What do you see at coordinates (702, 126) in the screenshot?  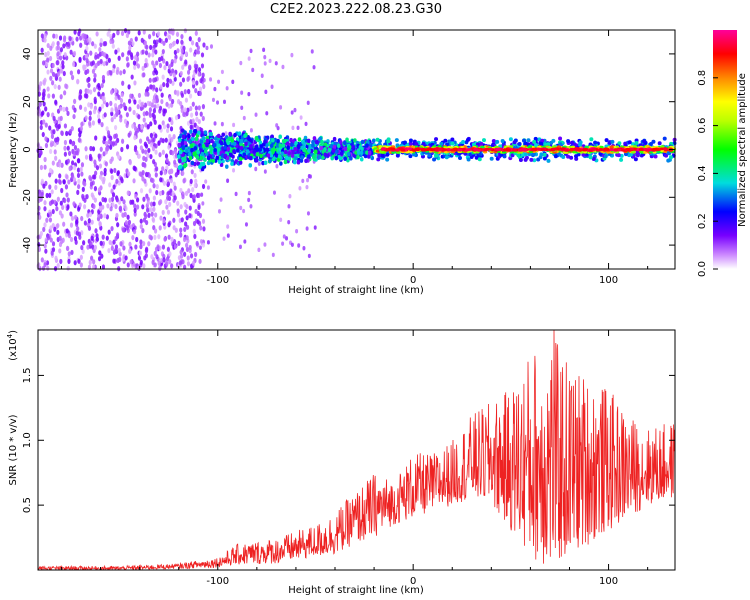 I see `colorbar-tick-label: 0.6` at bounding box center [702, 126].